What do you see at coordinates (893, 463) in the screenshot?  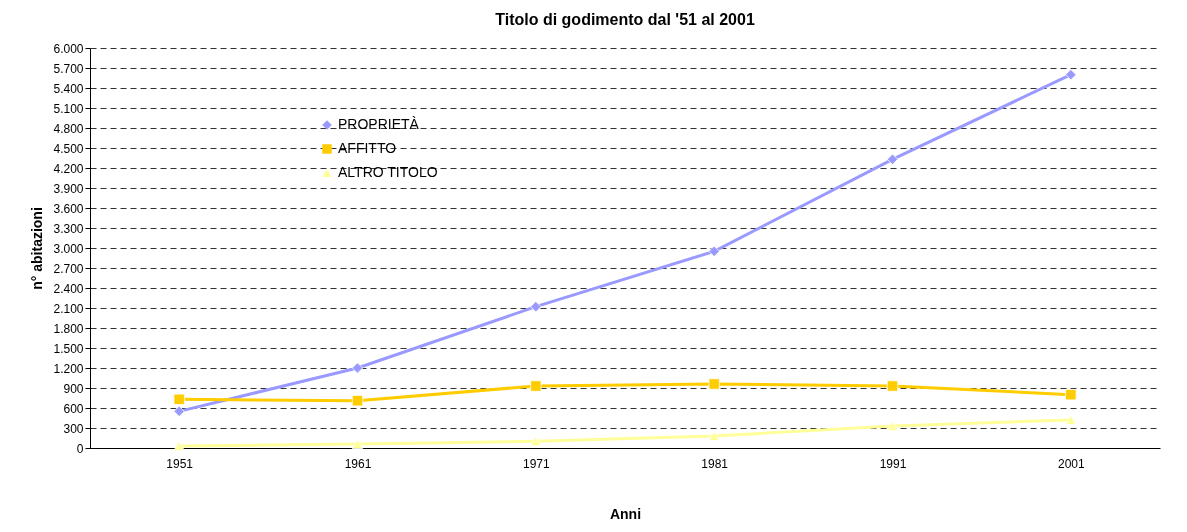 I see `x-tick-label: 1991` at bounding box center [893, 463].